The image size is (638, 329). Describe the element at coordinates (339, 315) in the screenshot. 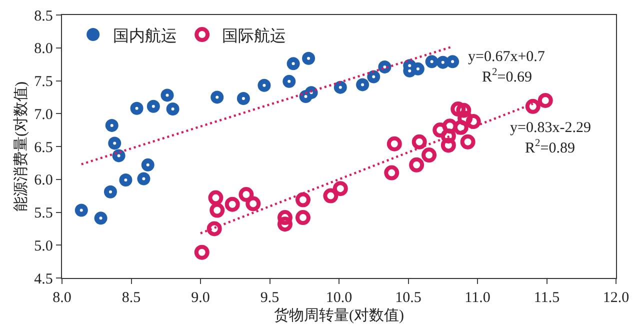

I see `x-axis-title: 货物周转量(对数值)` at that location.